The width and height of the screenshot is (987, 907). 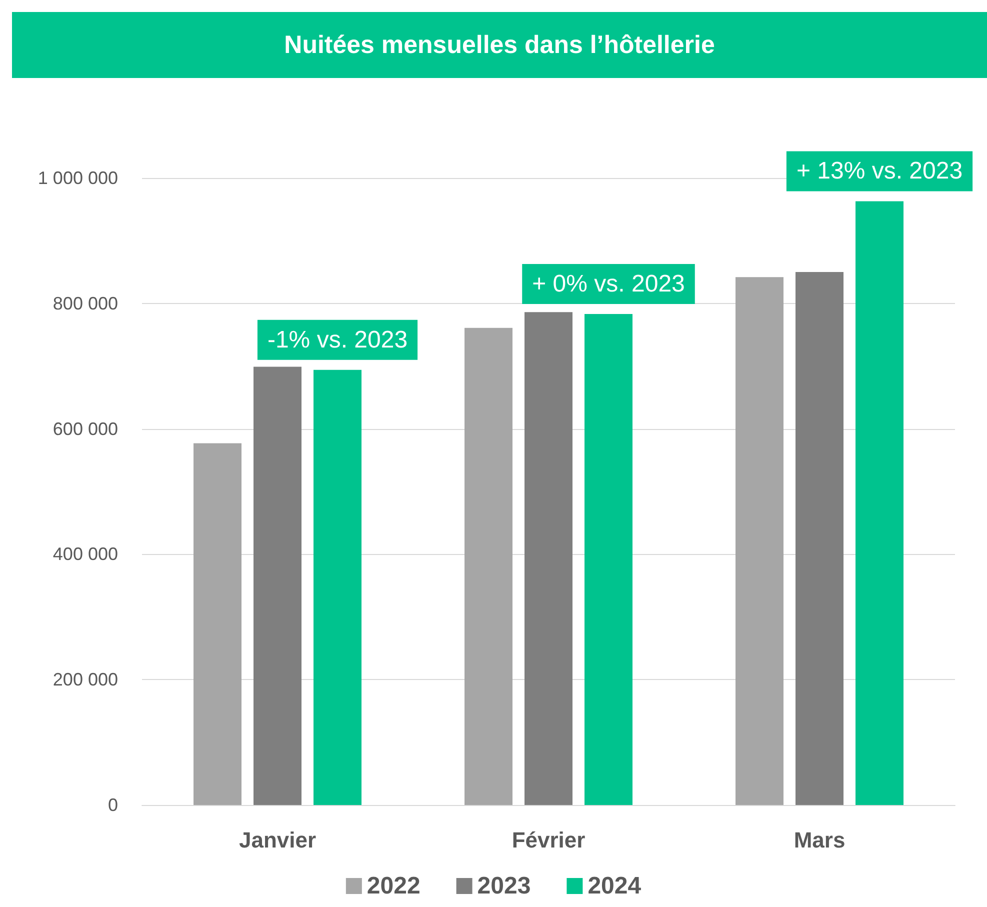 I want to click on legend-label: 2024, so click(x=615, y=886).